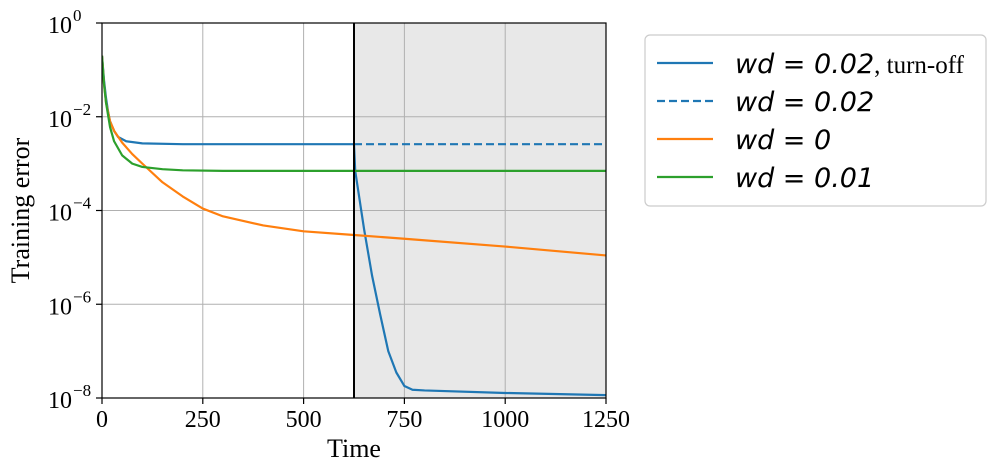  Describe the element at coordinates (20, 210) in the screenshot. I see `y-axis-label: Training error` at that location.